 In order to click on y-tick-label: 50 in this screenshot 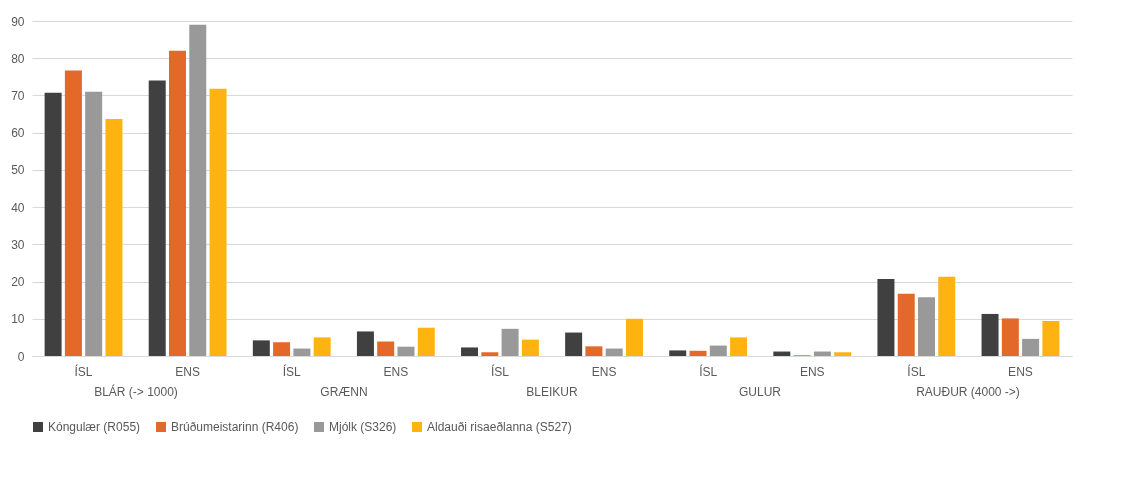, I will do `click(18, 170)`.